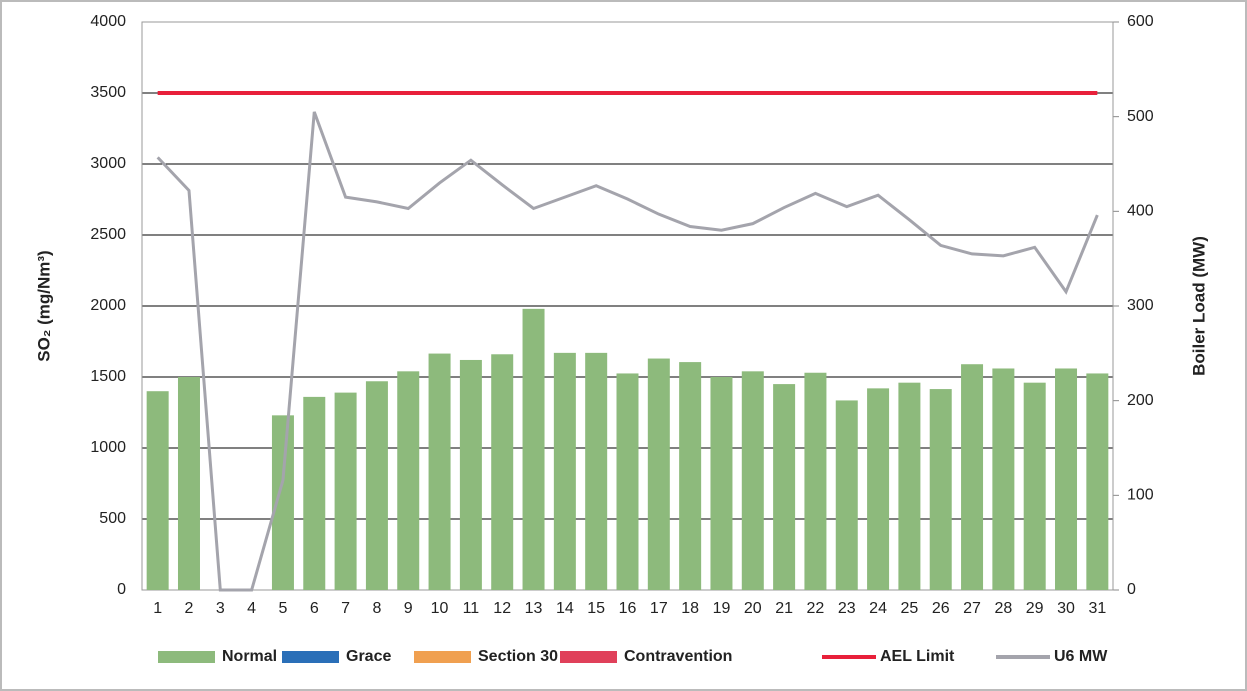  I want to click on x-tick-label: 7, so click(345, 608).